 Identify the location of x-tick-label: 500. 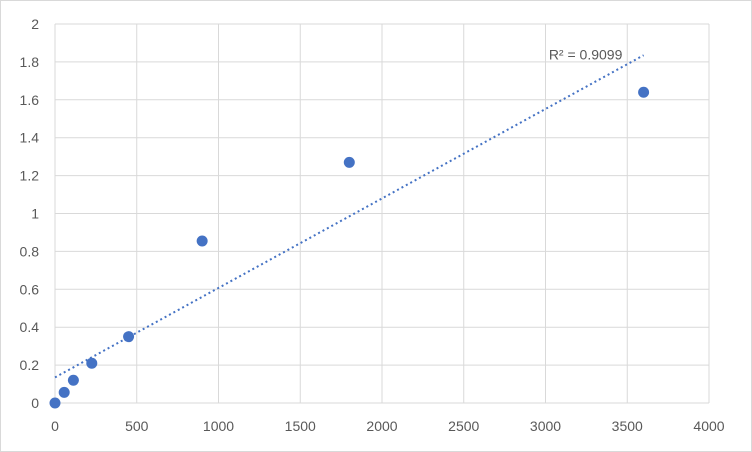
(137, 426).